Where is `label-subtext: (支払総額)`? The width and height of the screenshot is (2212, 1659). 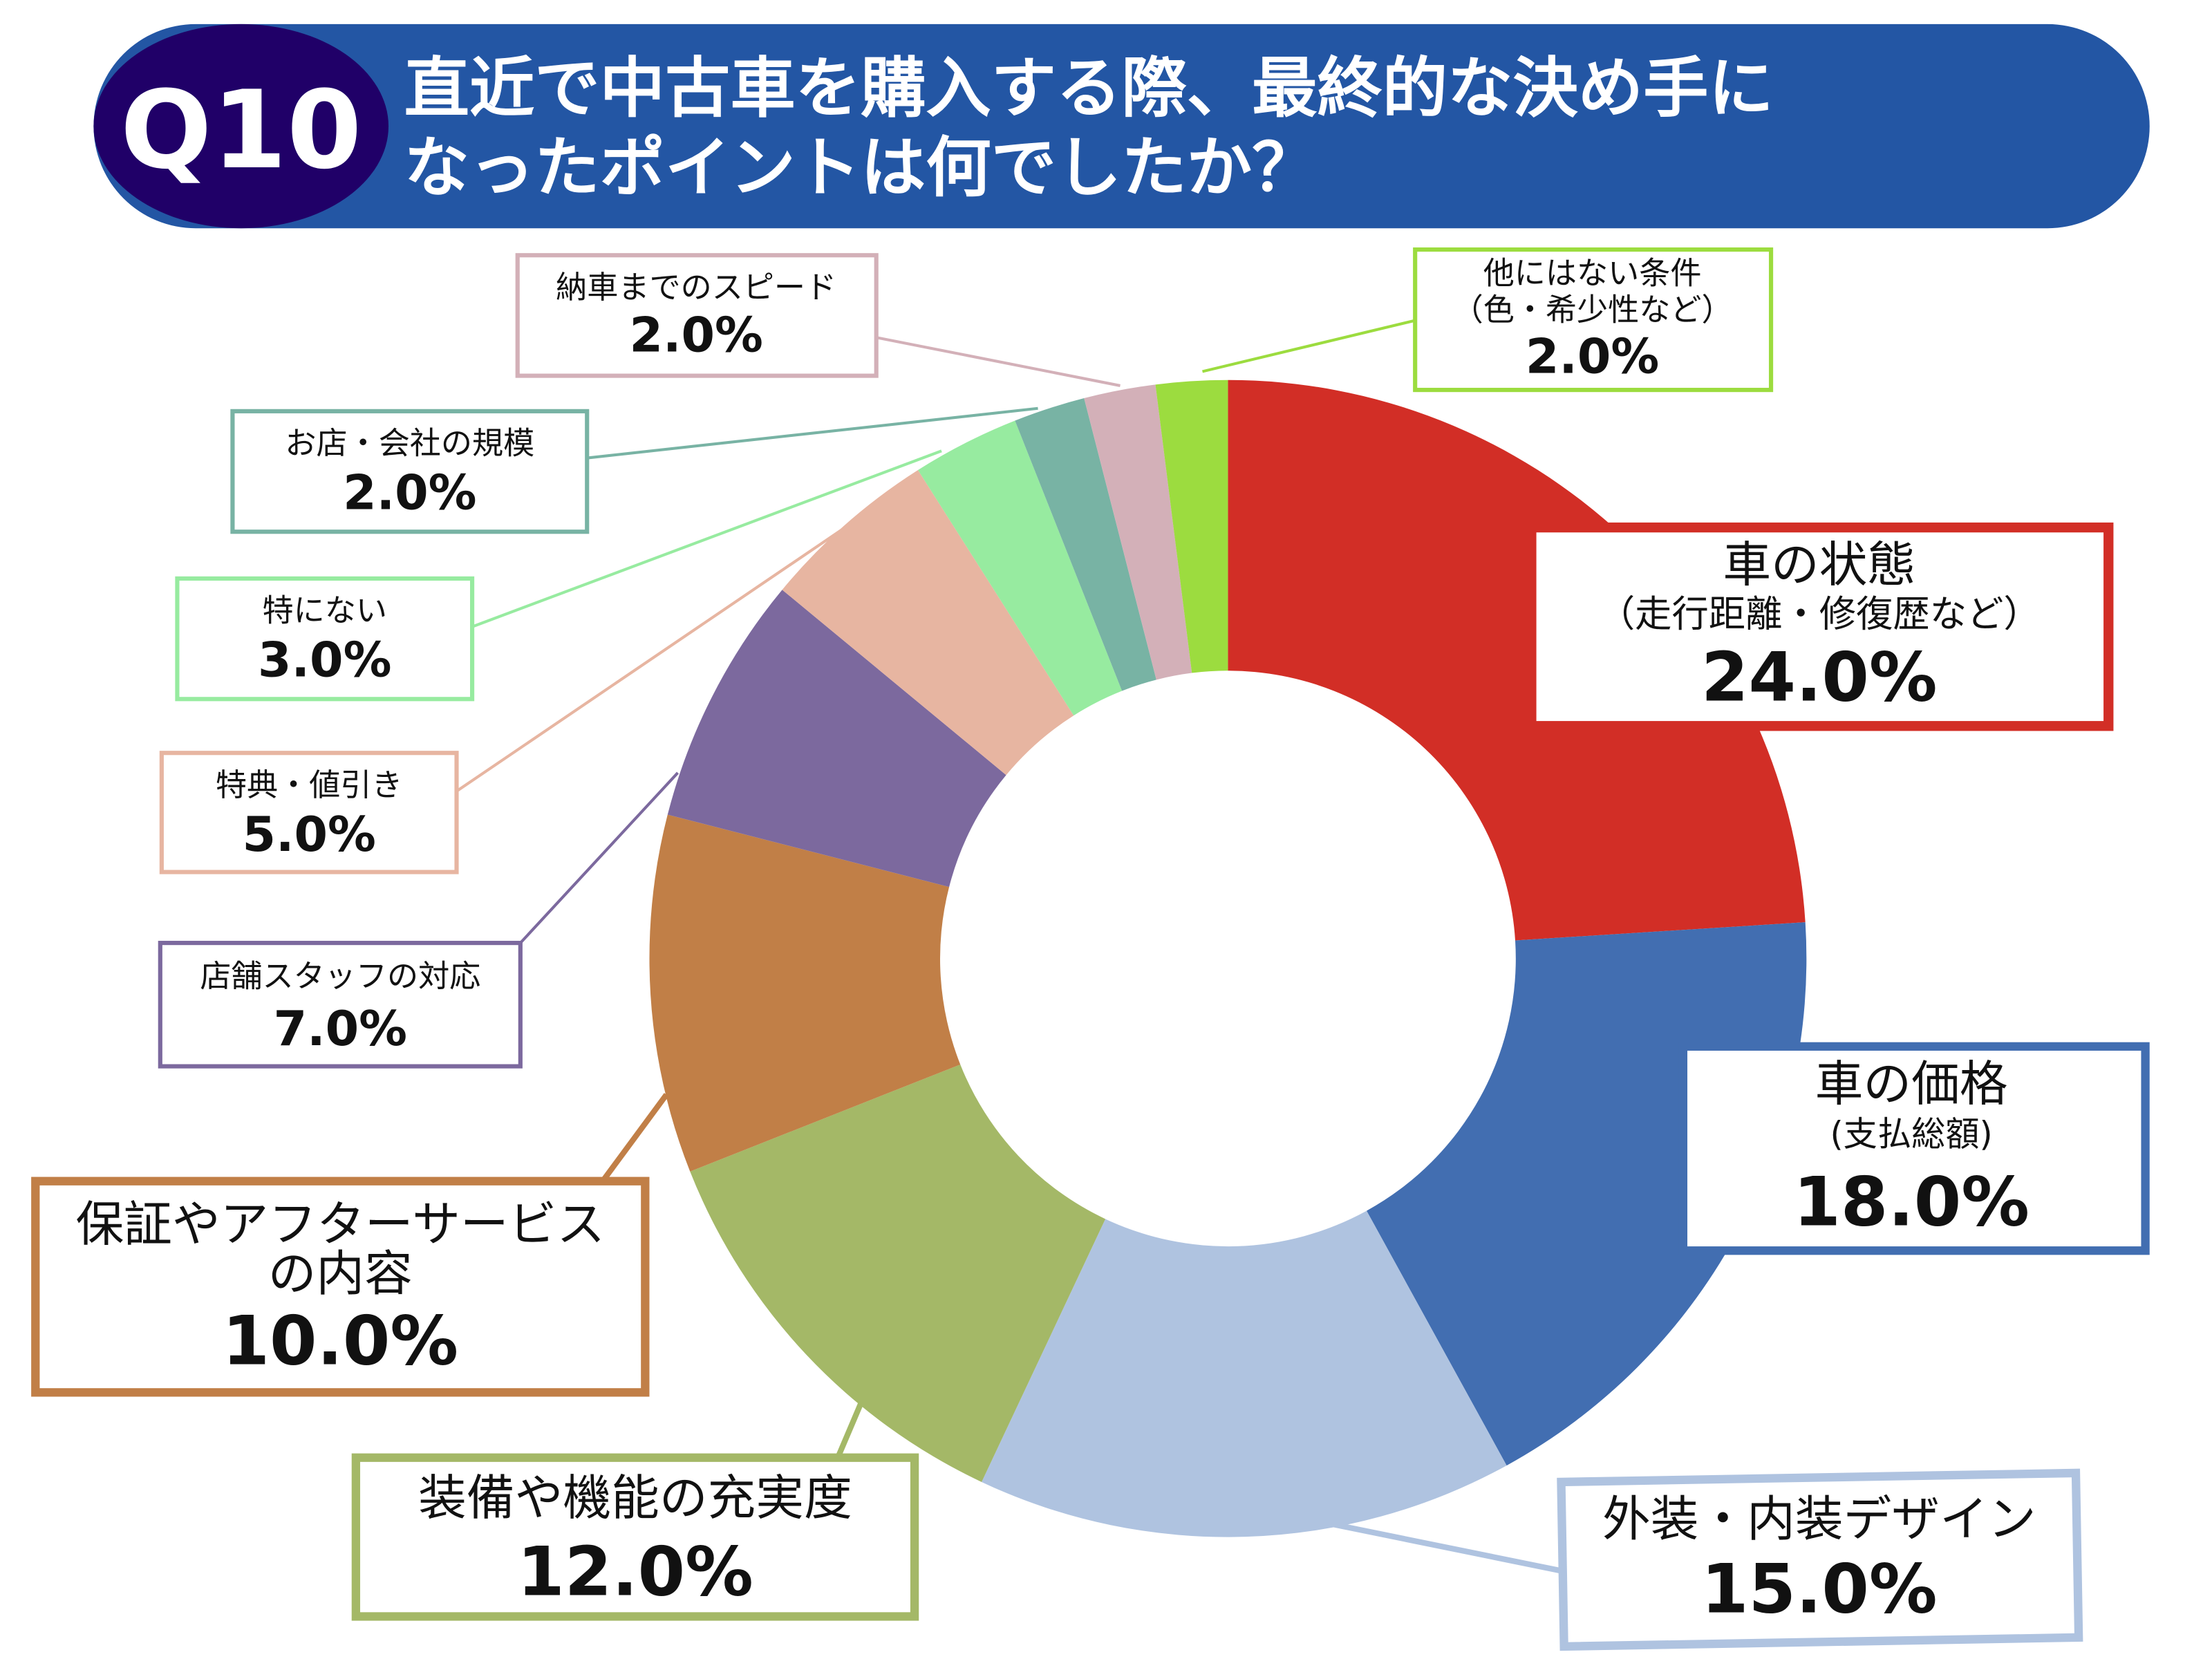 label-subtext: (支払総額) is located at coordinates (1911, 1134).